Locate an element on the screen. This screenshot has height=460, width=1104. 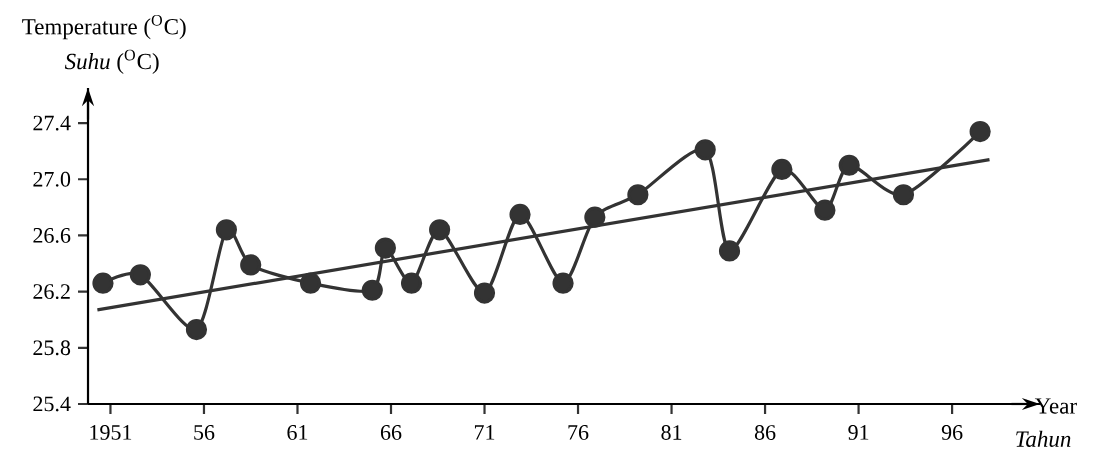
x-tick-label: 1951 is located at coordinates (111, 432).